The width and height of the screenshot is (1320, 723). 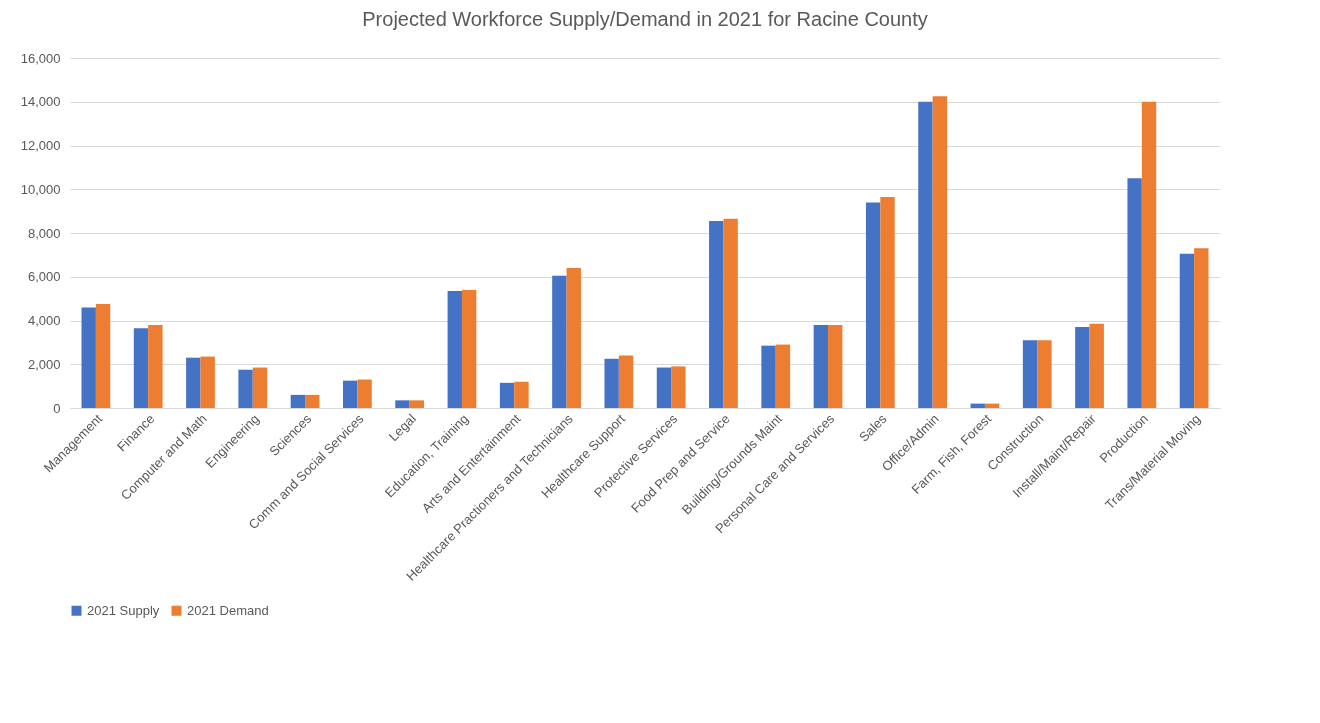 I want to click on legend-label: 2021 Supply, so click(x=123, y=610).